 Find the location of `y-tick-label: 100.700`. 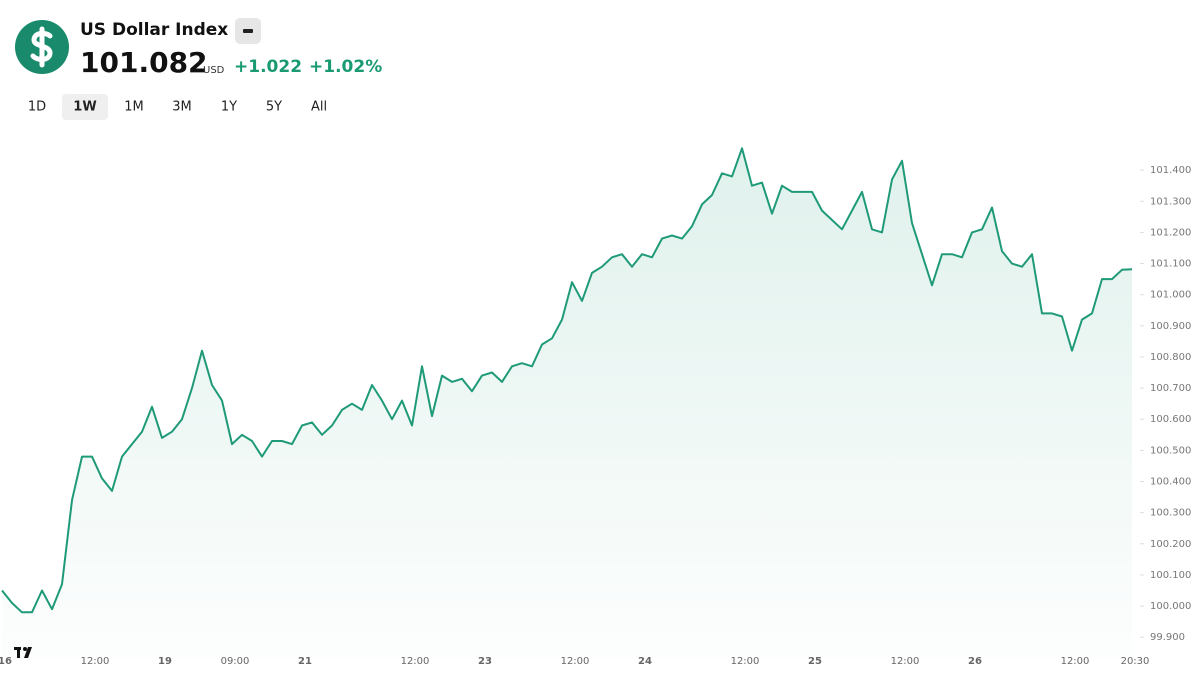

y-tick-label: 100.700 is located at coordinates (1170, 388).